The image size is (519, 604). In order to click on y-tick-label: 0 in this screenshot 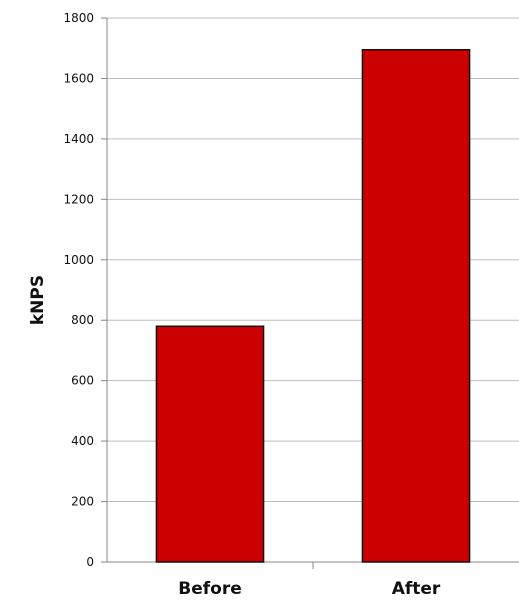, I will do `click(90, 562)`.